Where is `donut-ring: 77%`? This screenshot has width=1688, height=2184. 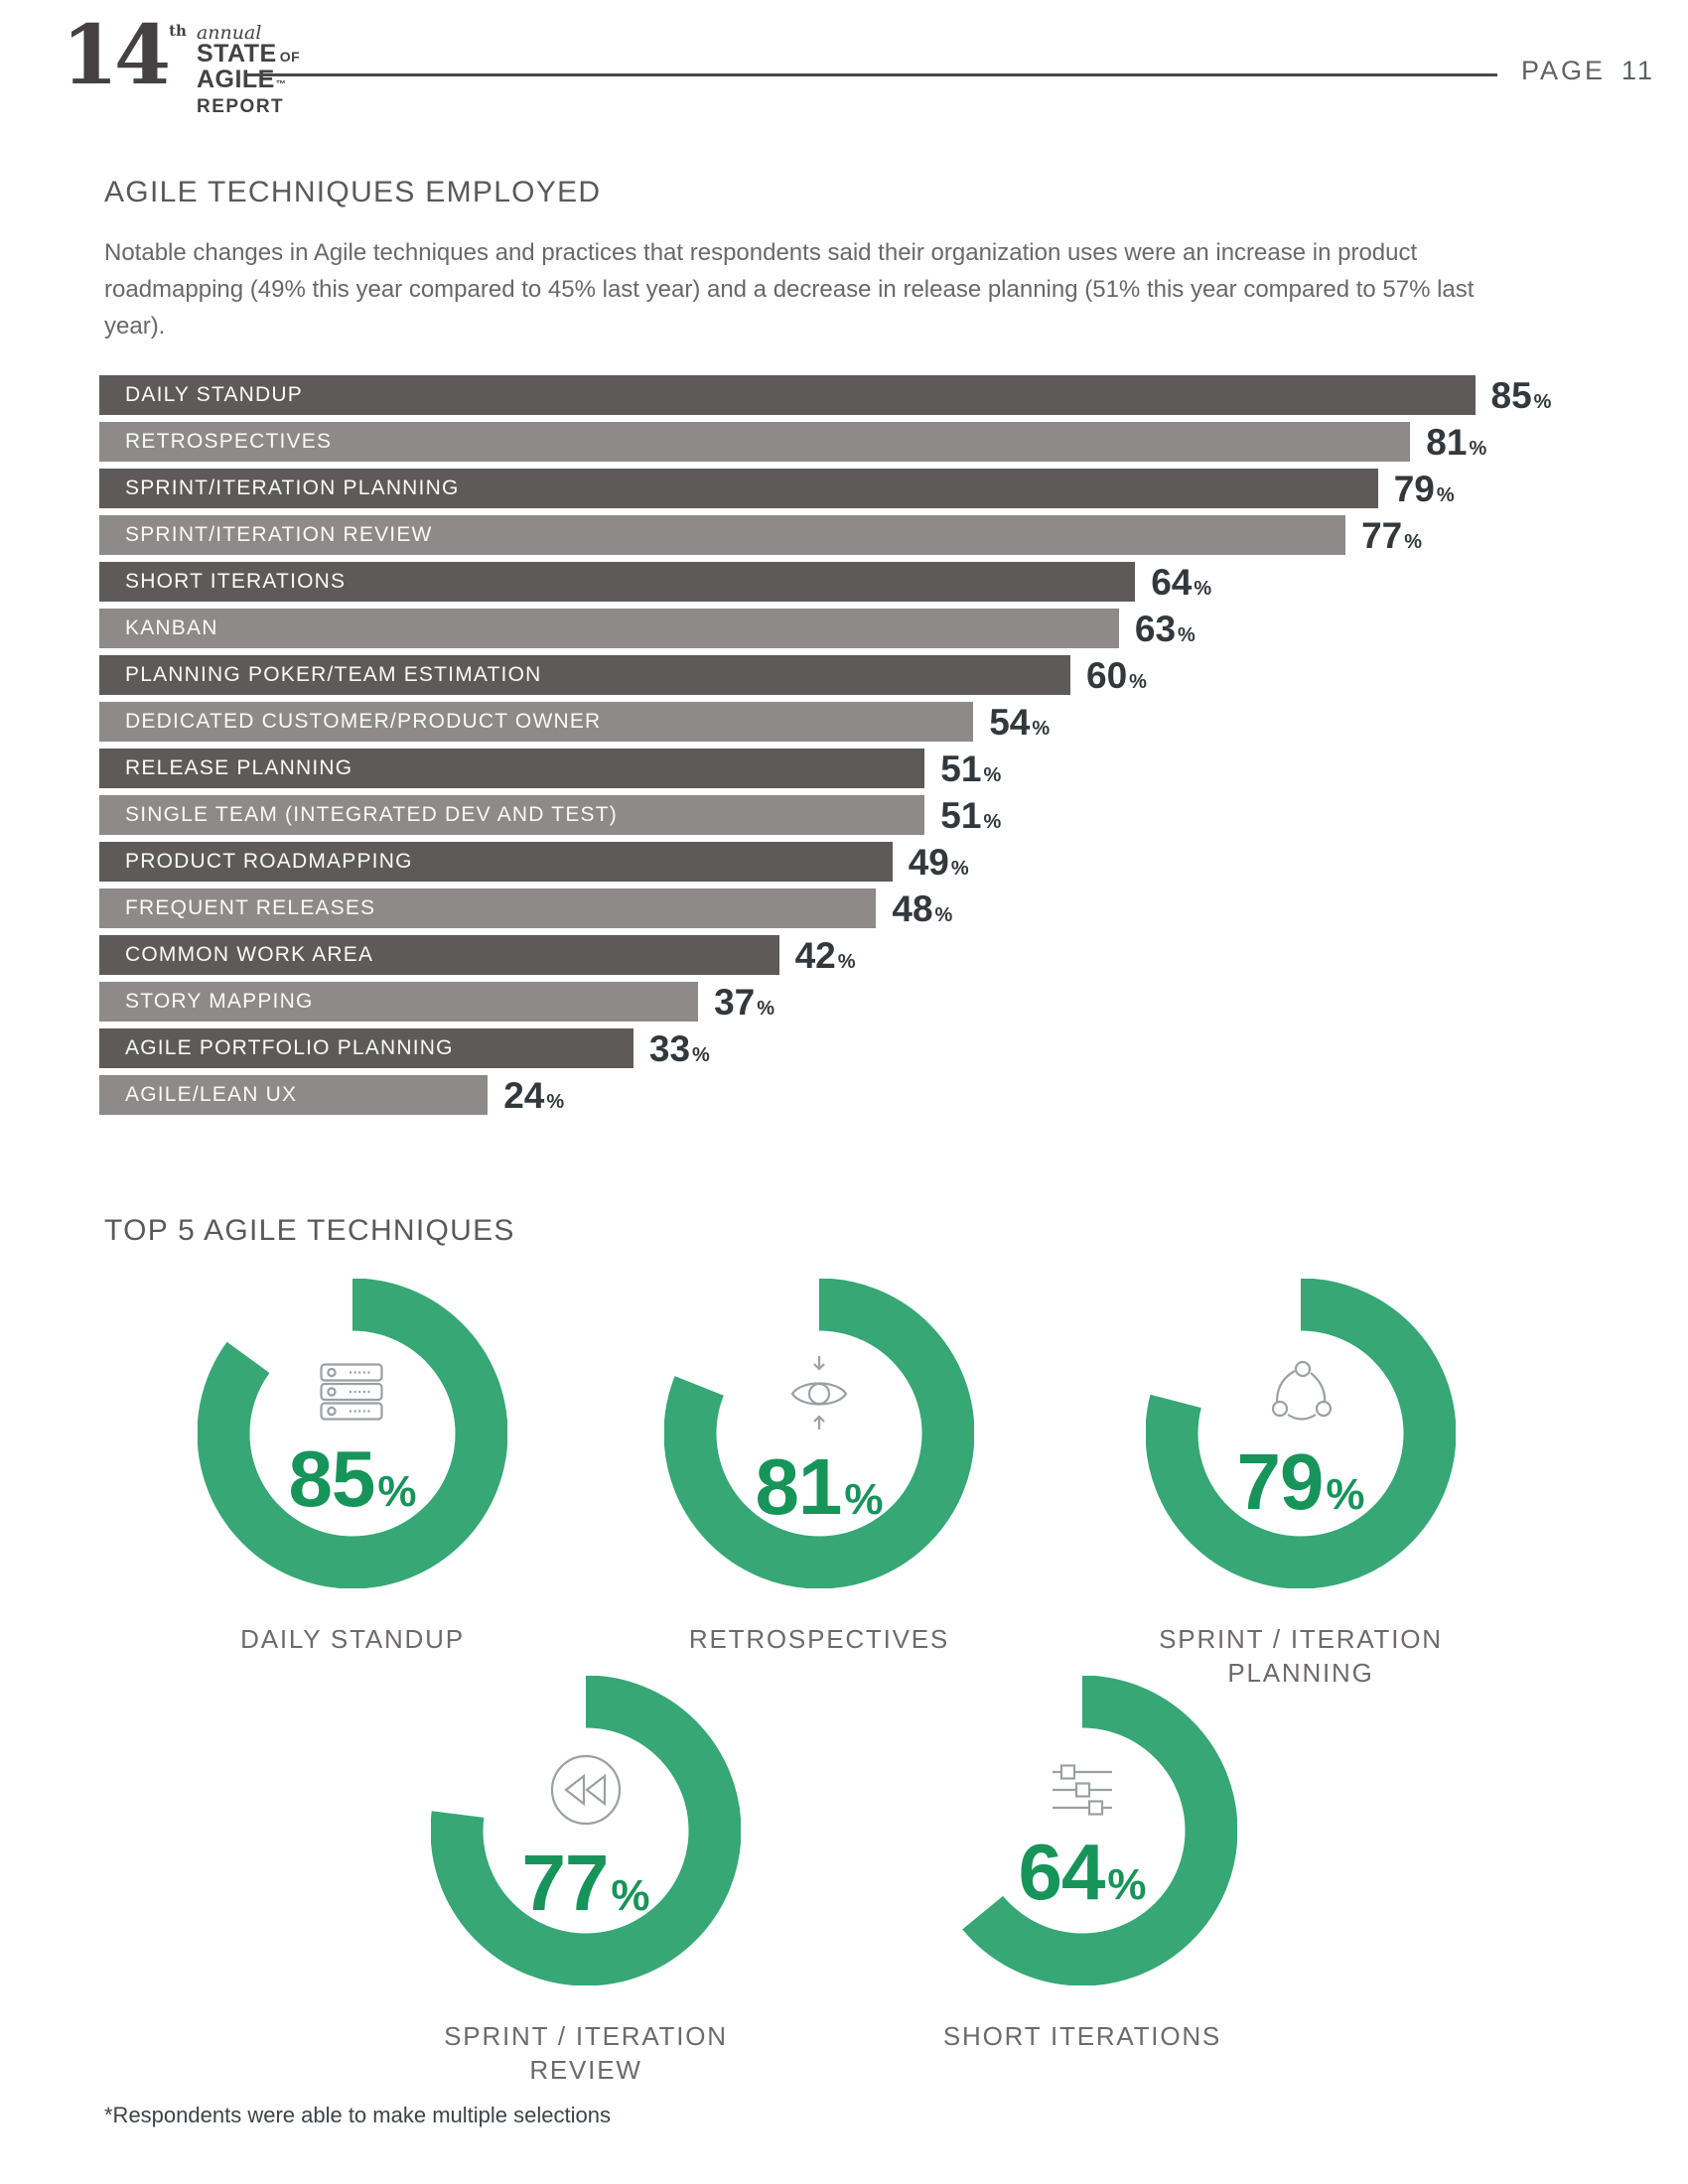
donut-ring: 77% is located at coordinates (586, 1830).